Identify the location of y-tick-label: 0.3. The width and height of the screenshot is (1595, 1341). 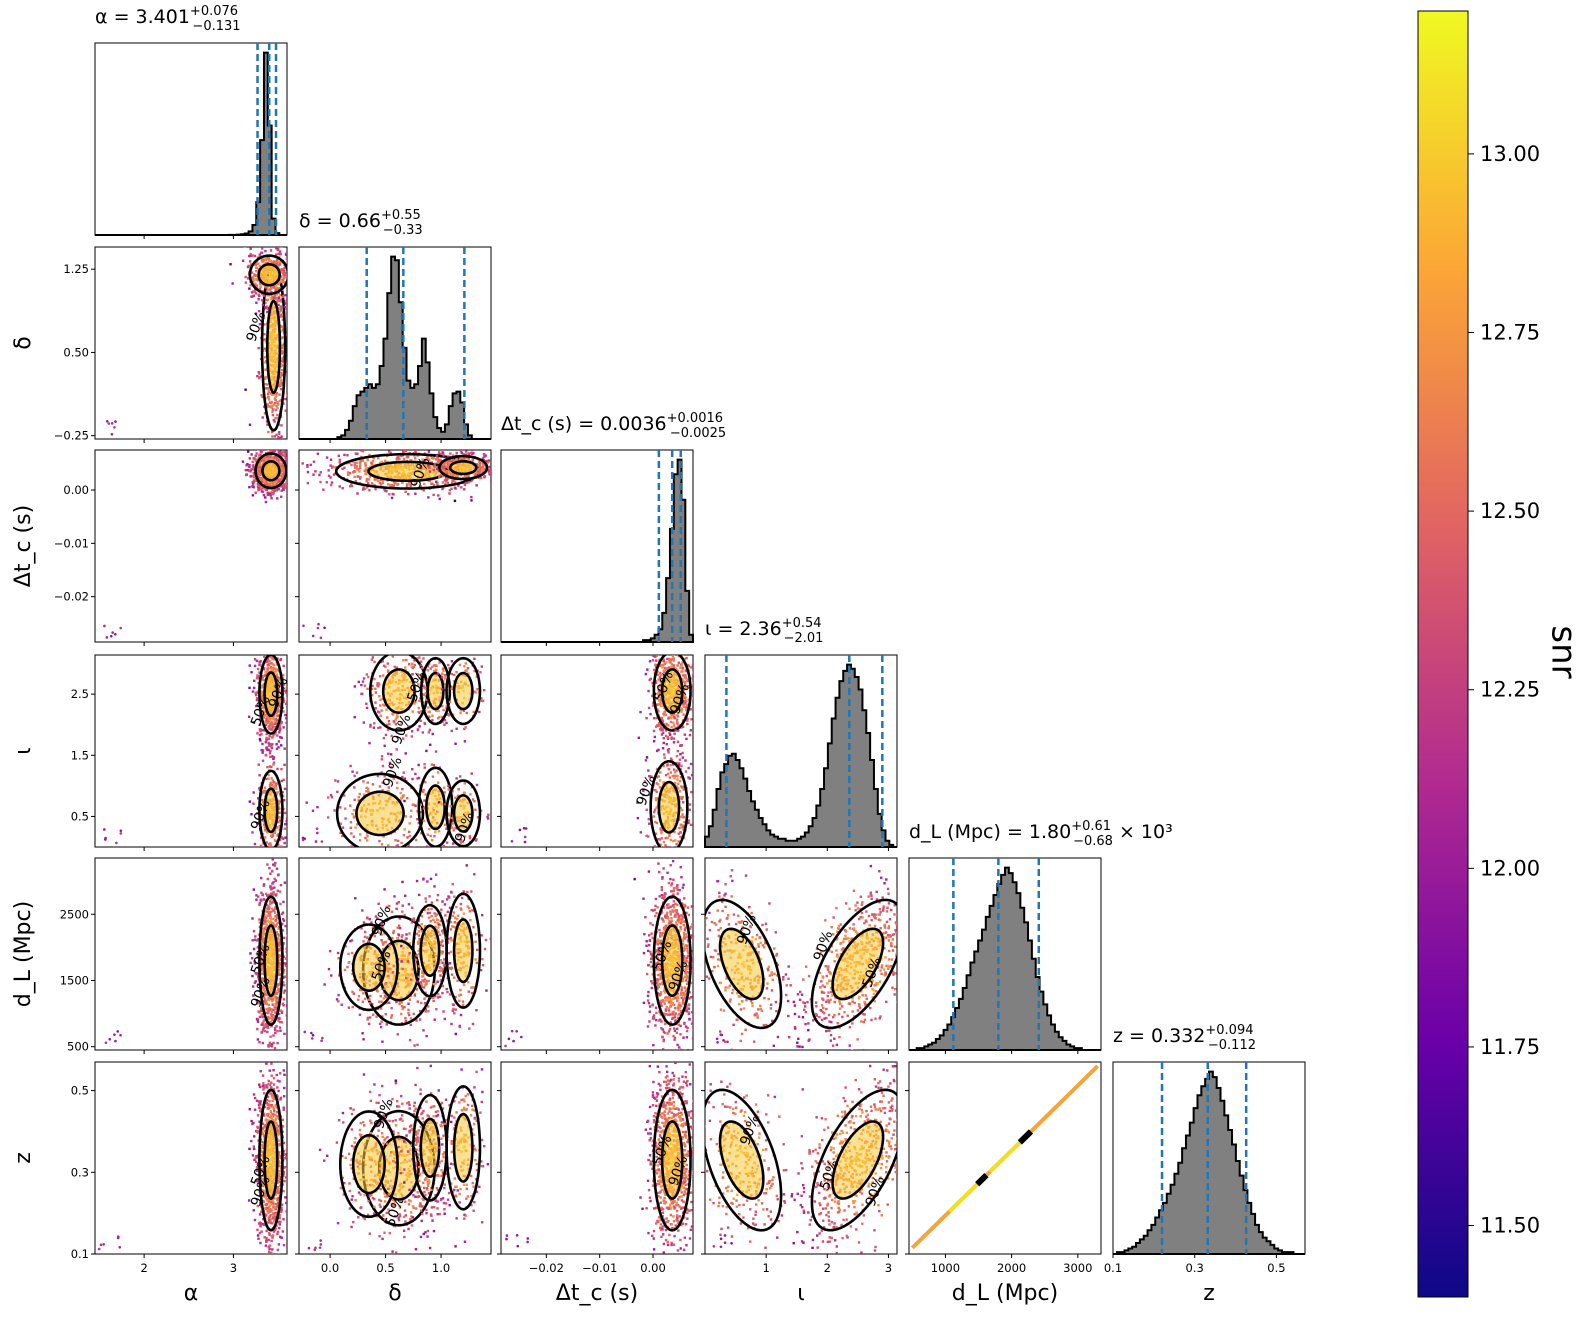
(80, 1172).